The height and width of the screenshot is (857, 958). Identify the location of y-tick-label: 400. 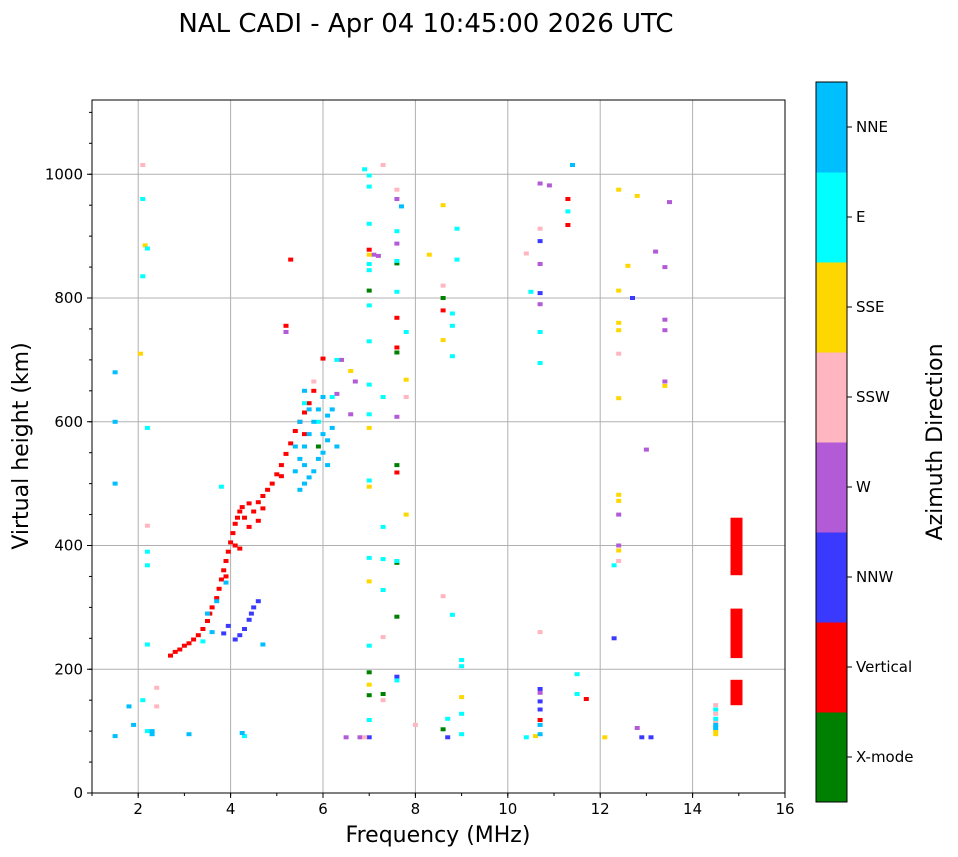
(68, 546).